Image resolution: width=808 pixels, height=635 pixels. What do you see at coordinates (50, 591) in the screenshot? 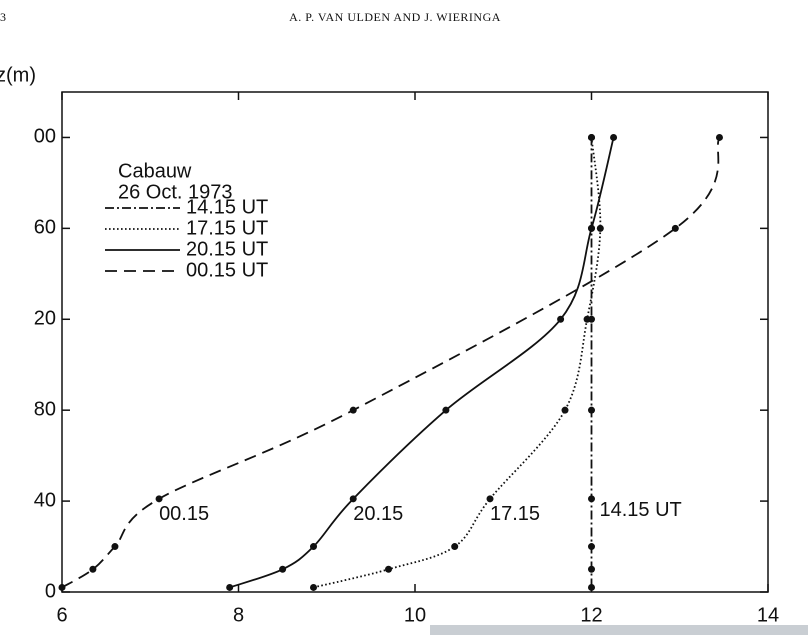
I see `y-tick-label: 0` at bounding box center [50, 591].